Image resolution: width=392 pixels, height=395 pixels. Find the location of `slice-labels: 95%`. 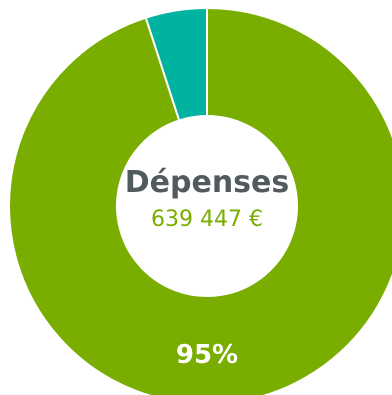

slice-labels: 95% is located at coordinates (207, 355).